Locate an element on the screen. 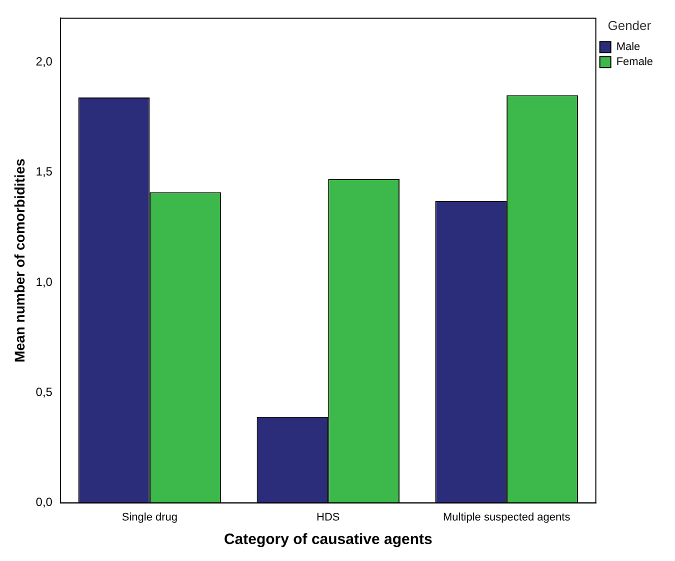 This screenshot has height=561, width=675. legend-label: Male is located at coordinates (628, 47).